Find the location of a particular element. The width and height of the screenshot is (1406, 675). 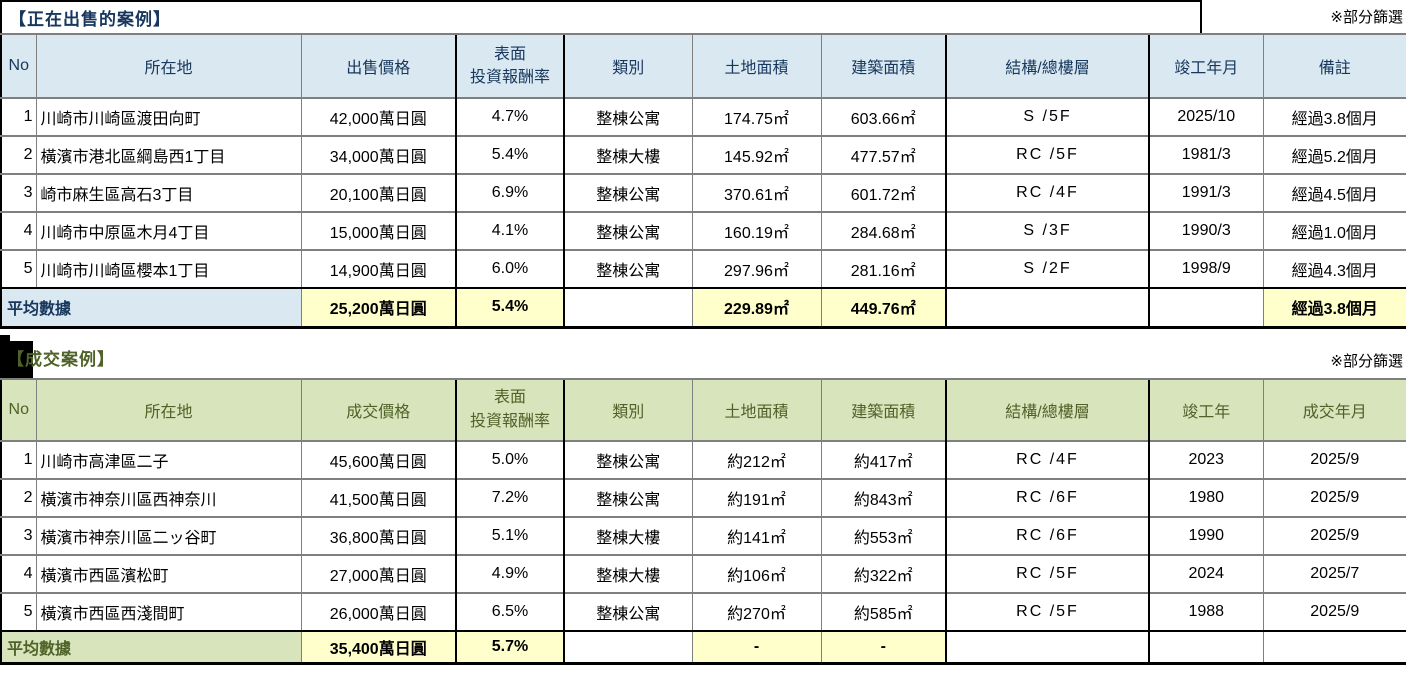

cell-built: 1981/3 is located at coordinates (1205, 154).